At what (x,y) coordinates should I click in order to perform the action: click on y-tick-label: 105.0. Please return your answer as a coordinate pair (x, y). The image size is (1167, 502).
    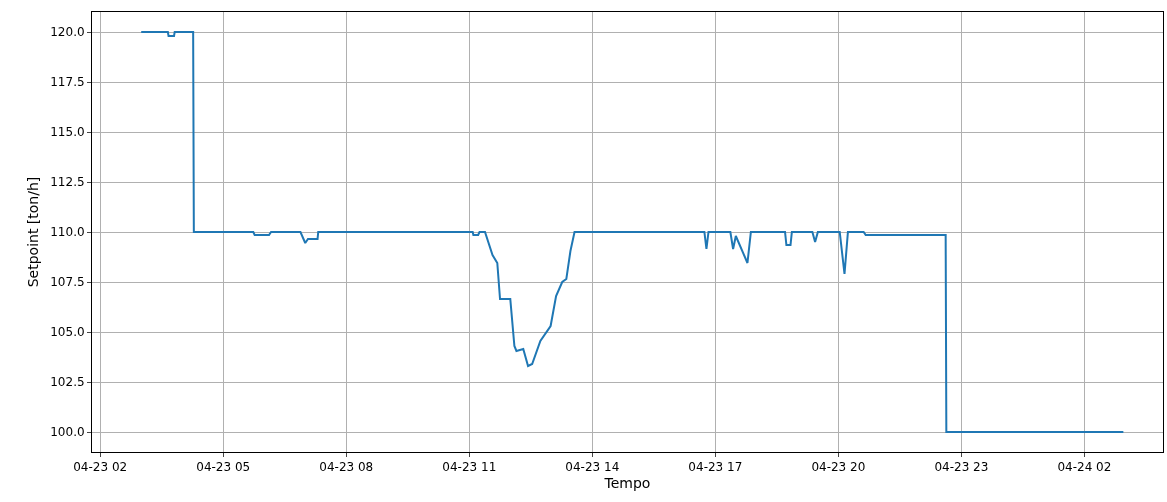
    Looking at the image, I should click on (67, 332).